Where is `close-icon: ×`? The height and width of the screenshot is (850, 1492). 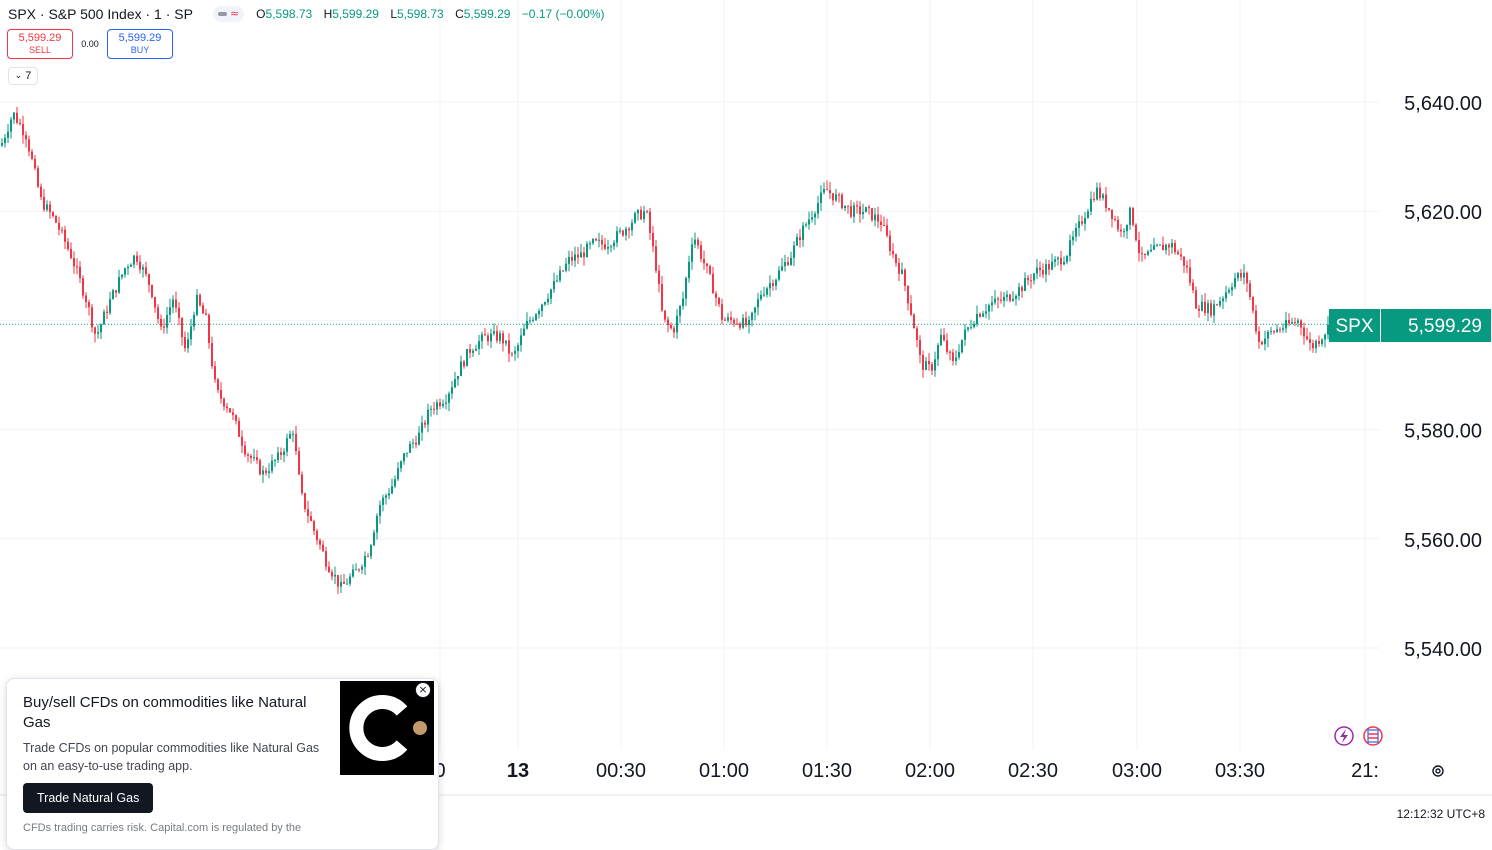 close-icon: × is located at coordinates (423, 690).